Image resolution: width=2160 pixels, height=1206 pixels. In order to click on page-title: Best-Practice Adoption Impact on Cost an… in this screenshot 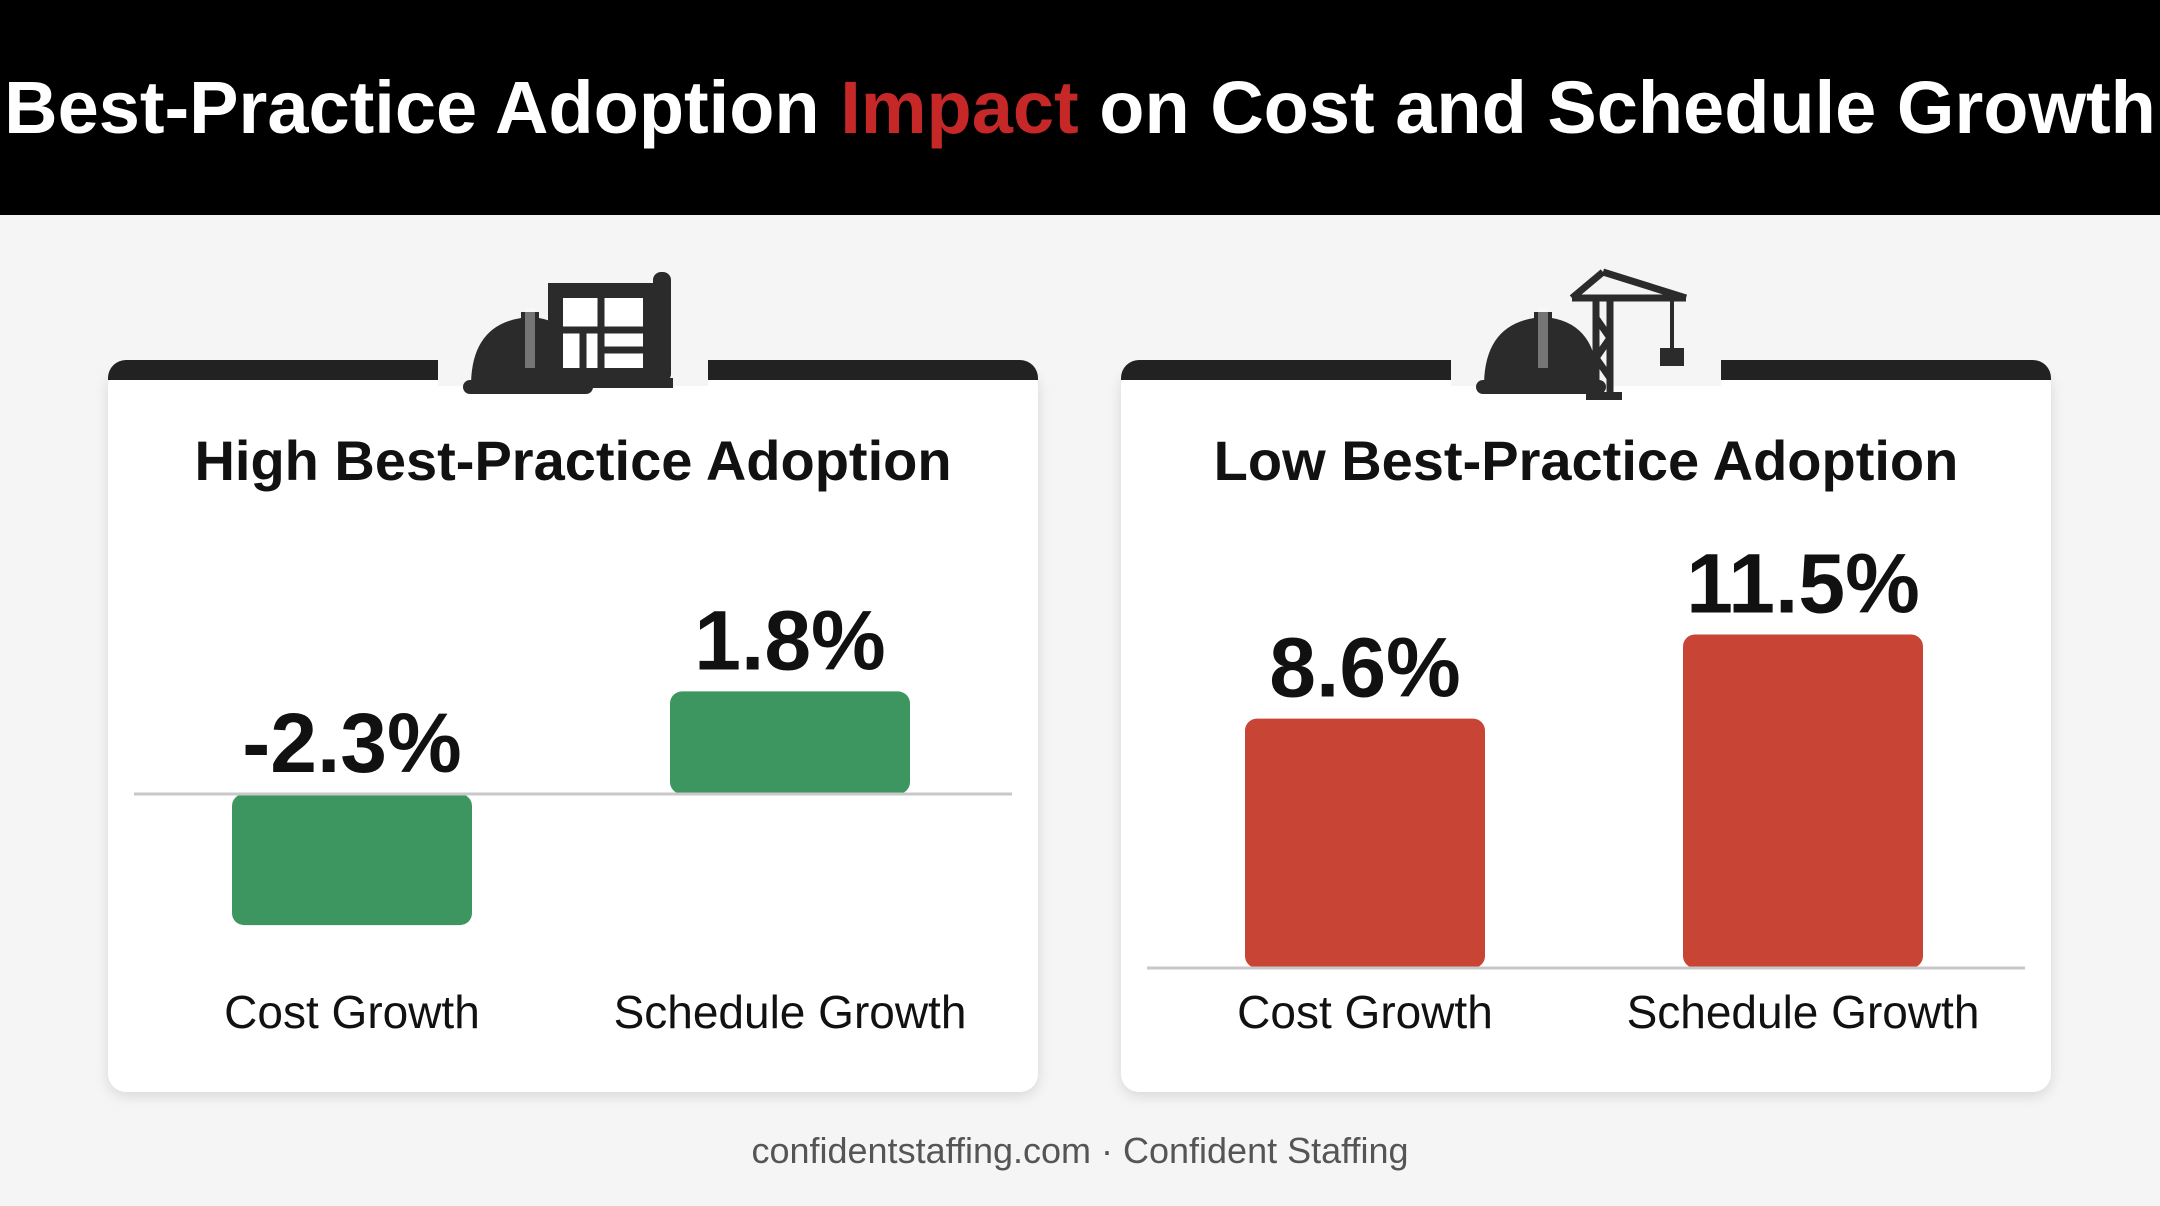, I will do `click(1080, 107)`.